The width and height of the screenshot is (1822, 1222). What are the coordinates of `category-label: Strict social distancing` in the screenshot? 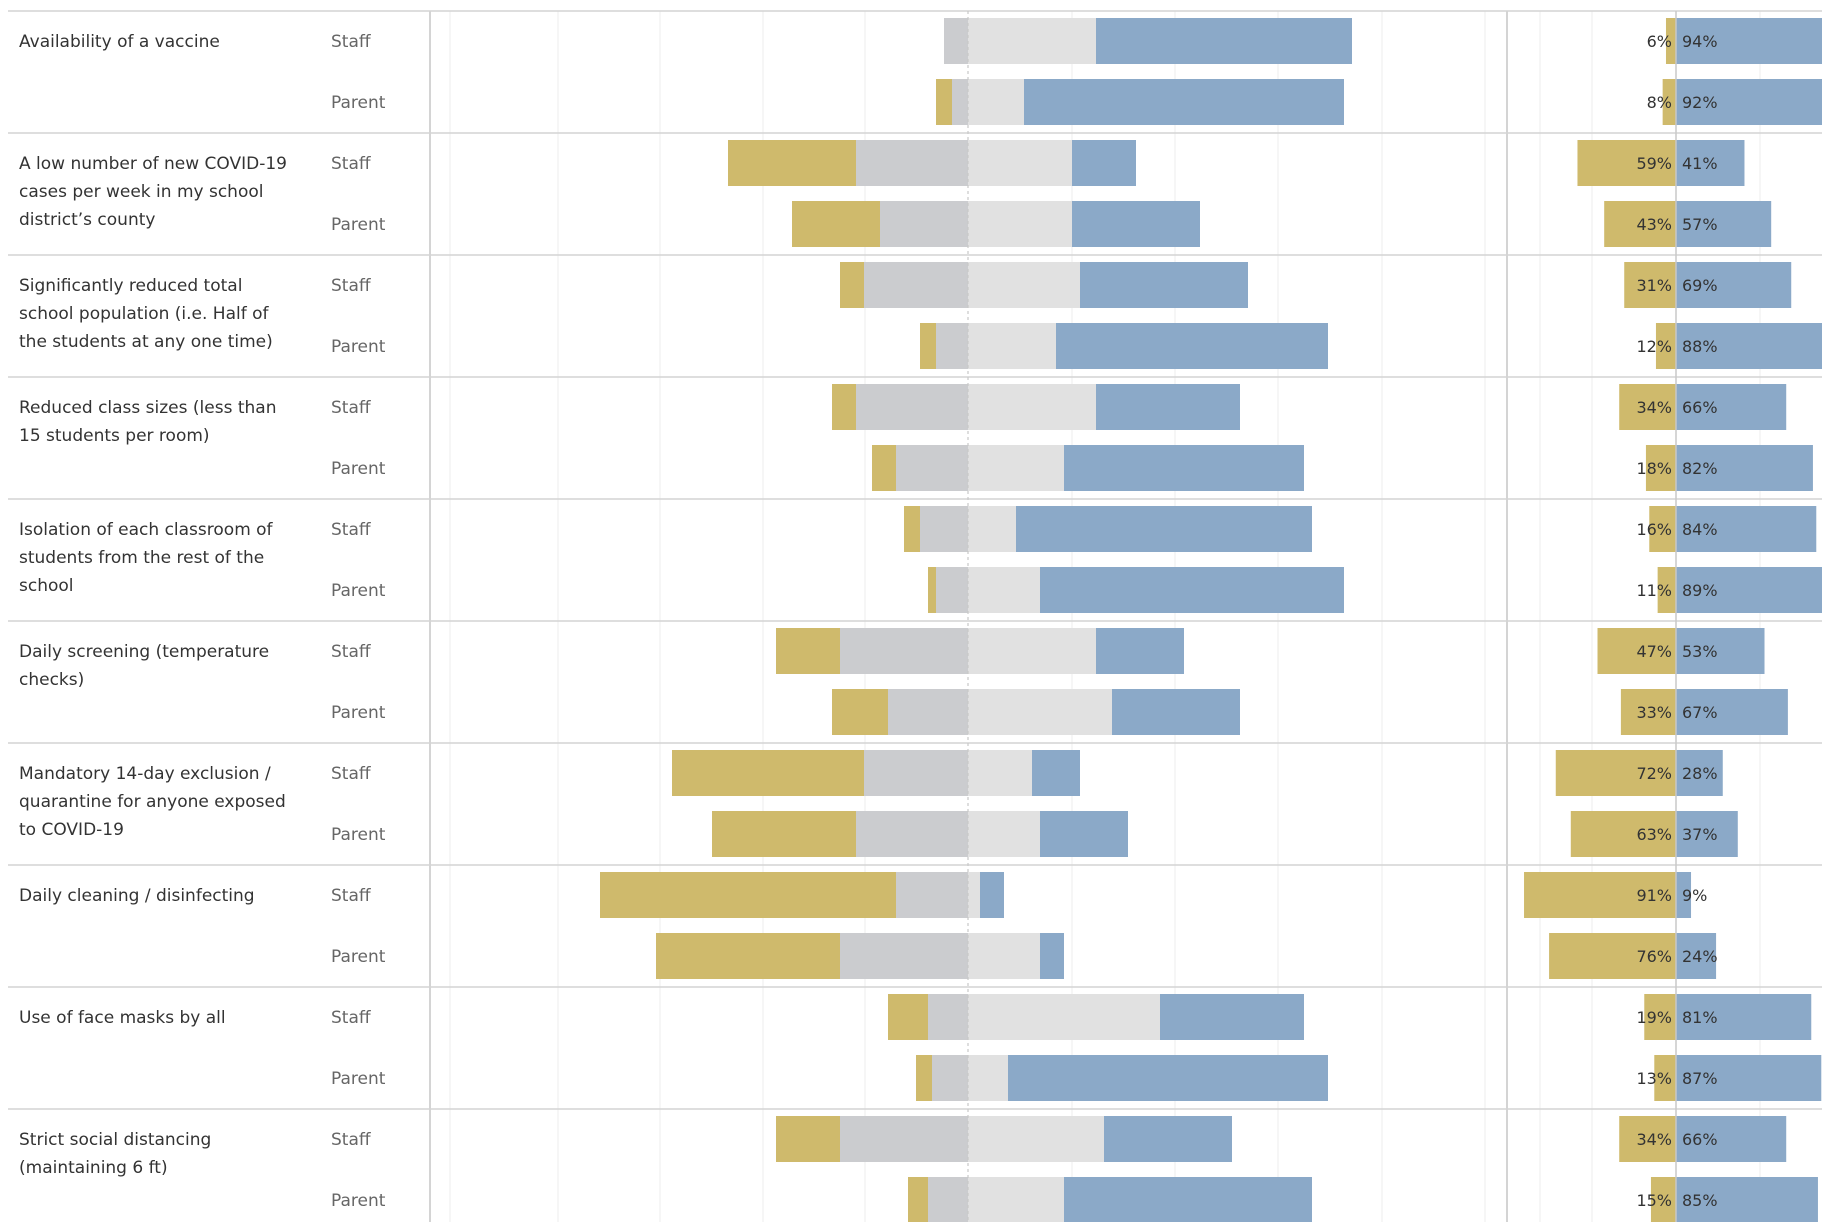 It's located at (115, 1140).